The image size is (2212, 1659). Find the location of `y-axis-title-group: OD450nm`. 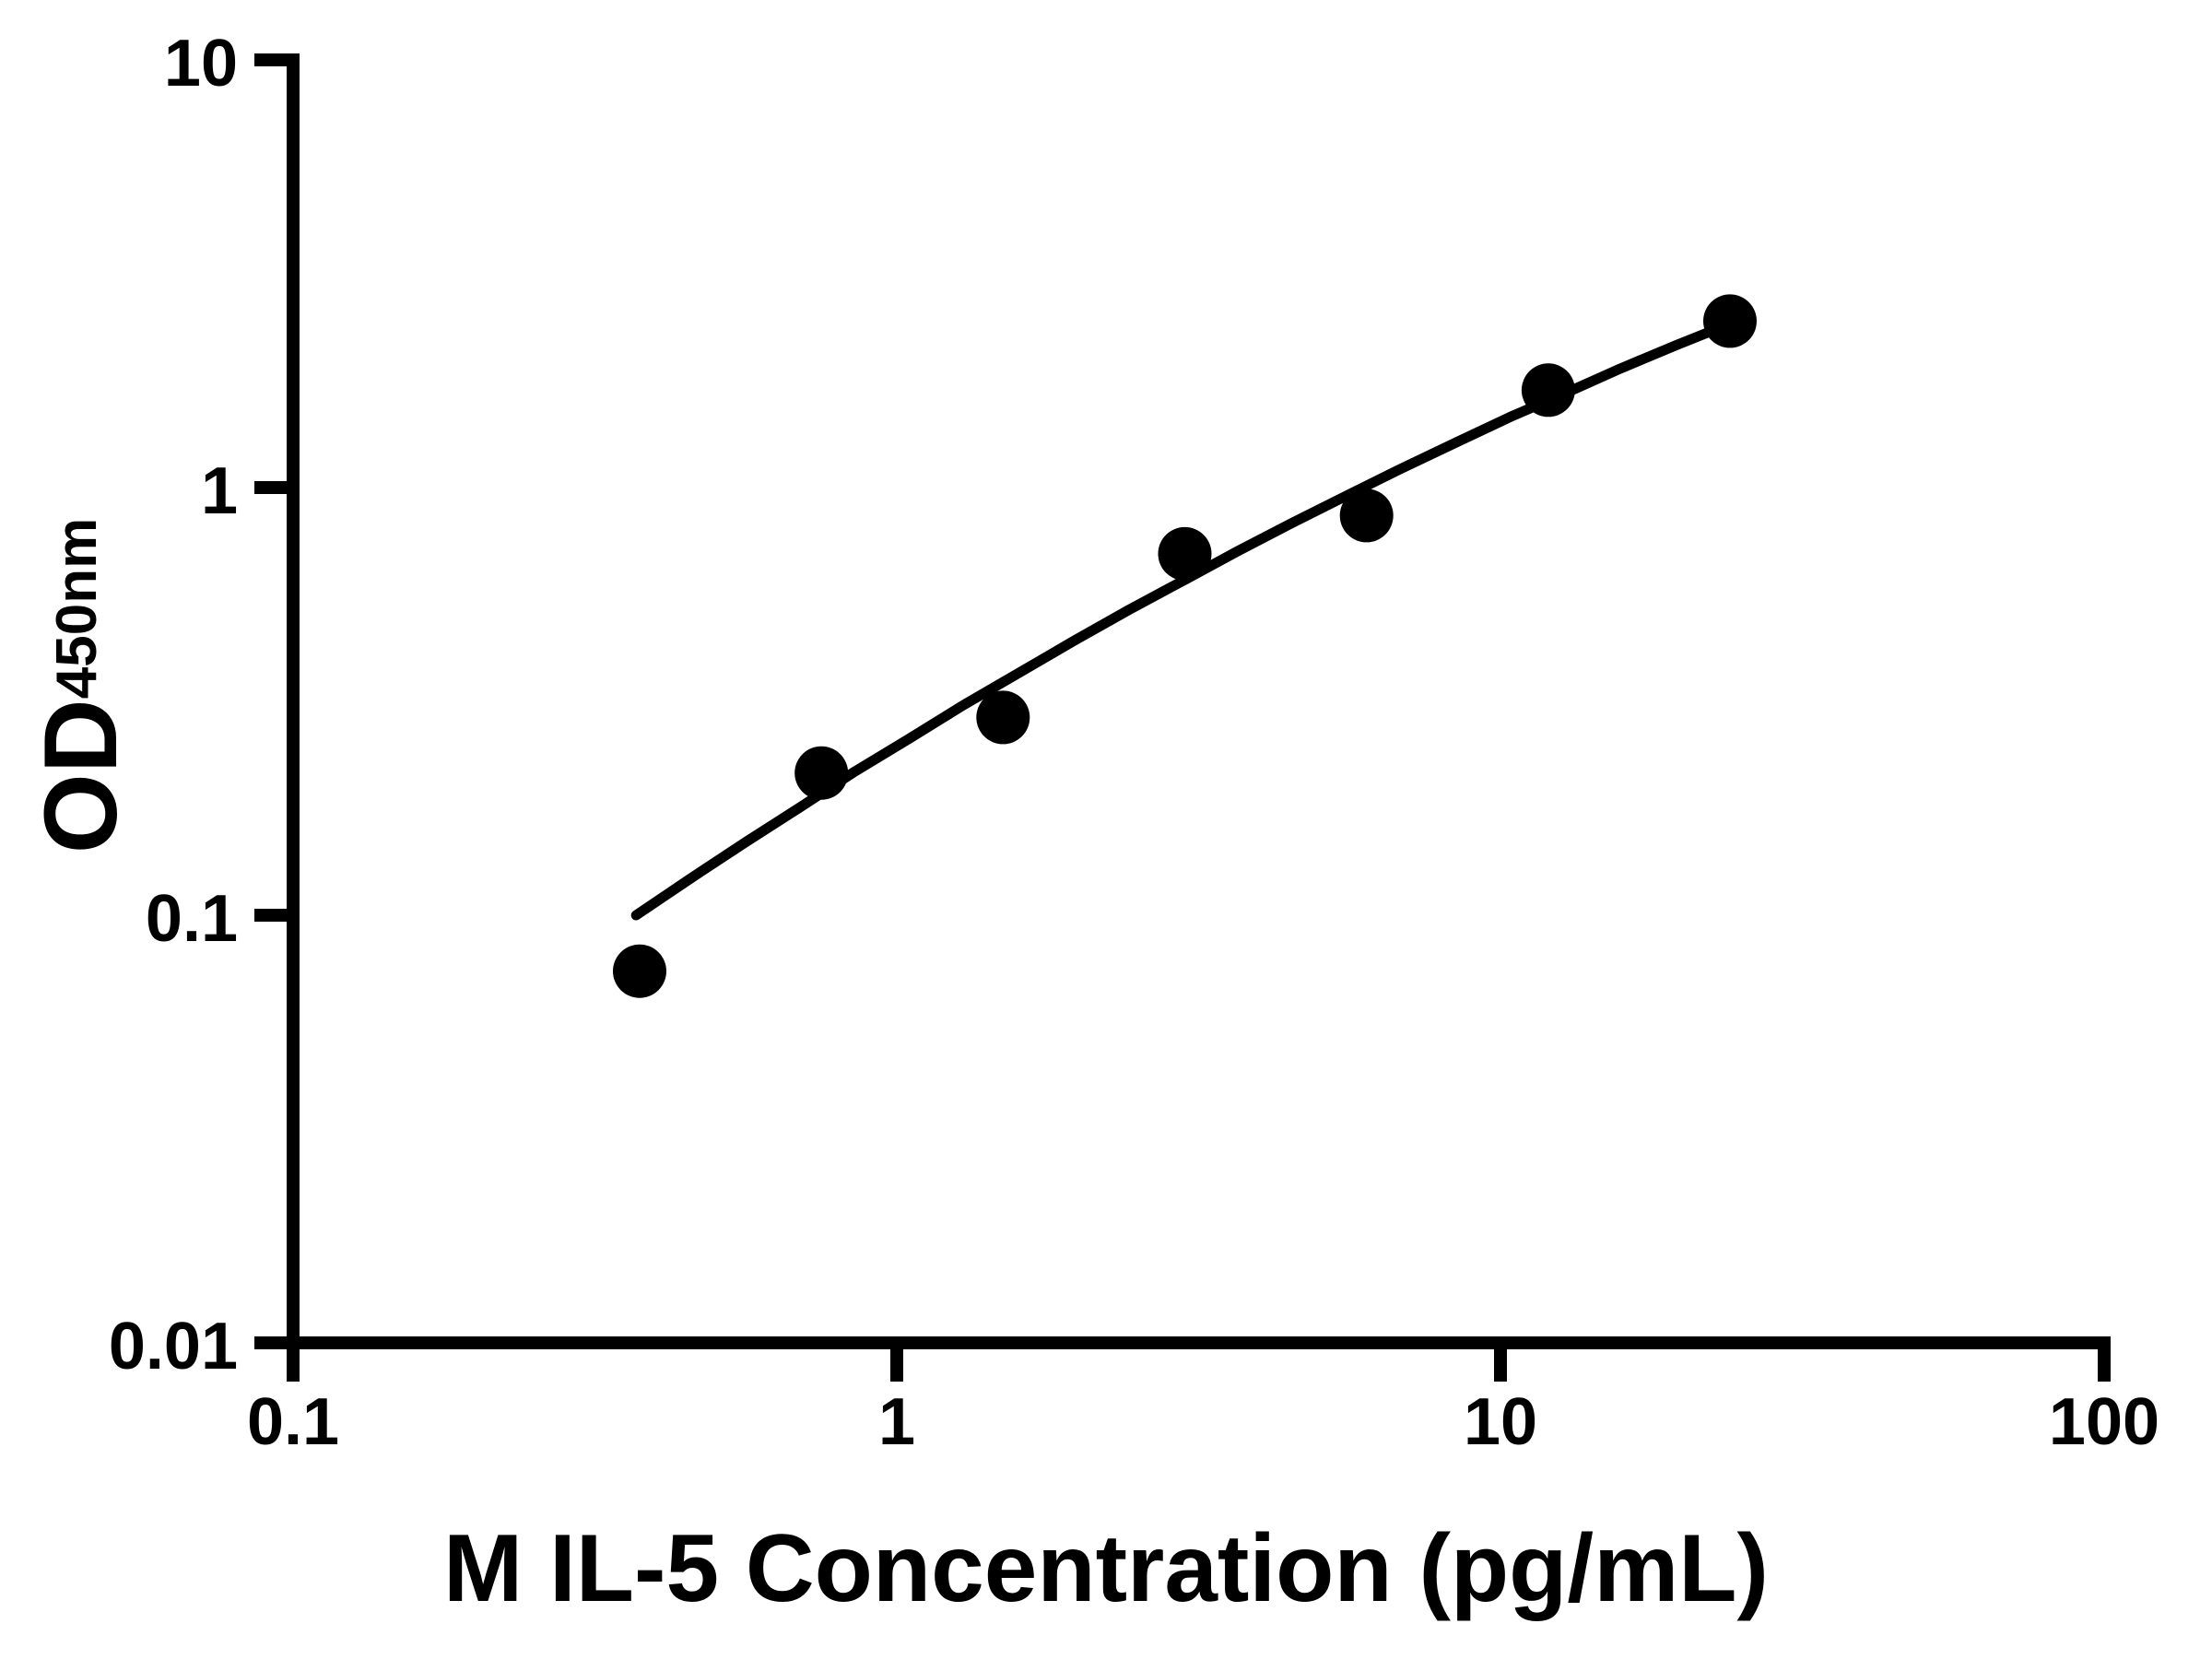

y-axis-title-group: OD450nm is located at coordinates (80, 685).